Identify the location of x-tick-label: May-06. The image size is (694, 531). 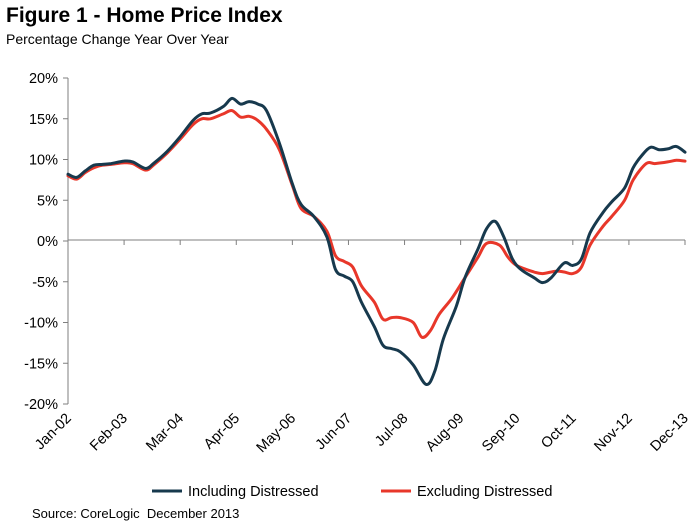
(277, 434).